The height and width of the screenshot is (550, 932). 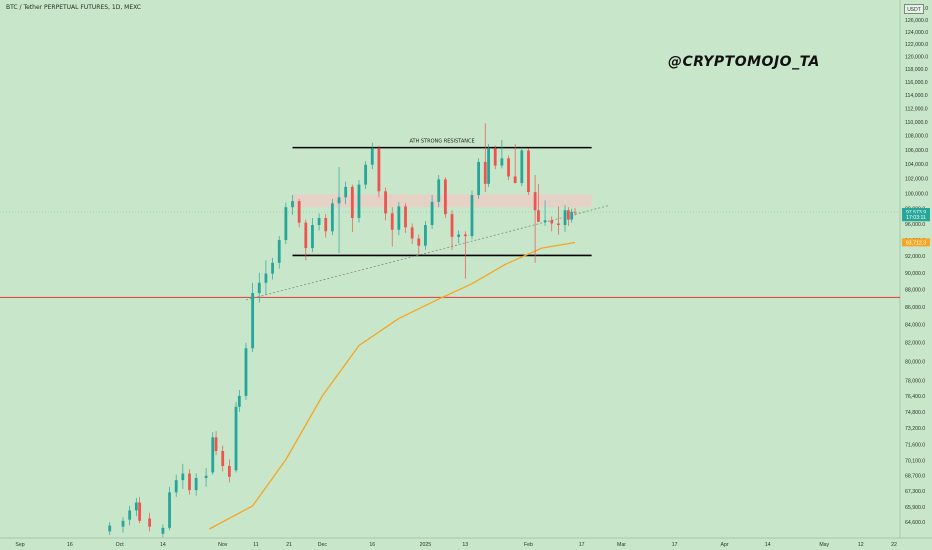 I want to click on x-tick-label: Dec, so click(x=323, y=545).